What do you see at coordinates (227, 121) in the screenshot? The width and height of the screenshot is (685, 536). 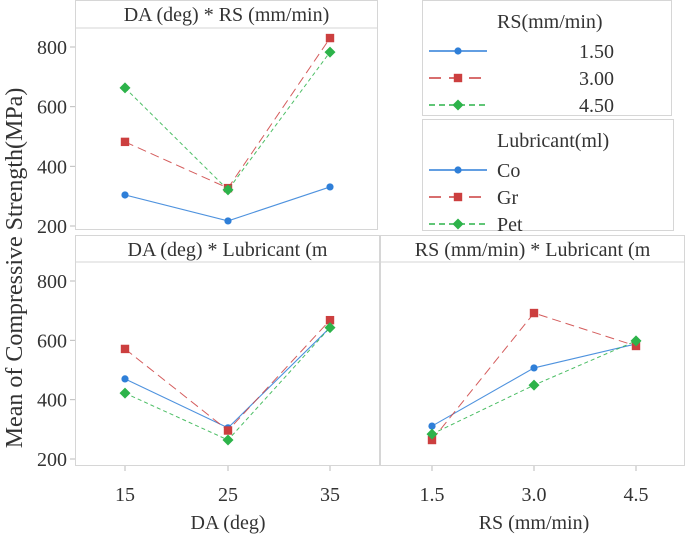 I see `series-line-4.50` at bounding box center [227, 121].